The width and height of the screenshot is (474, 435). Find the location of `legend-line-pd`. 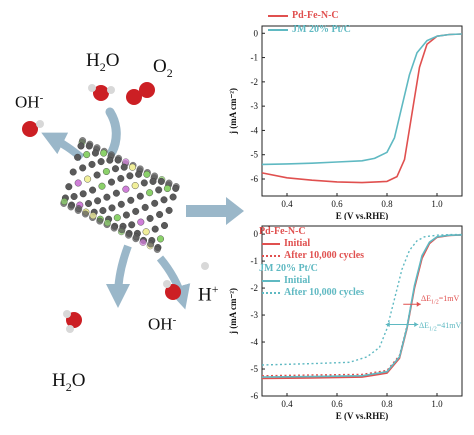

legend-line-pd is located at coordinates (278, 15).